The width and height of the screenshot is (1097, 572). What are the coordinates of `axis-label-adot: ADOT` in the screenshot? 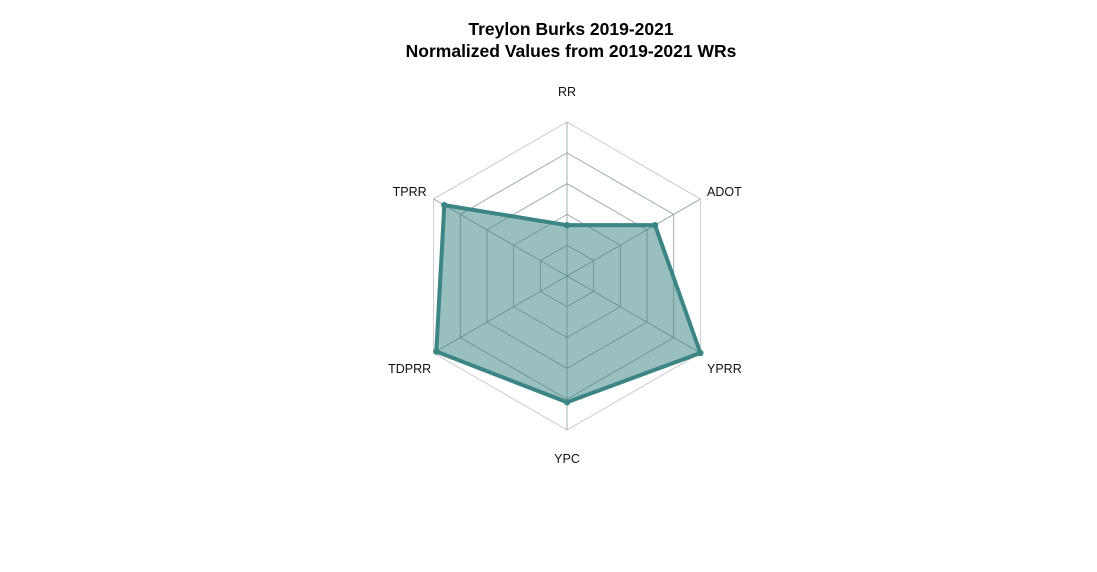 It's located at (724, 192).